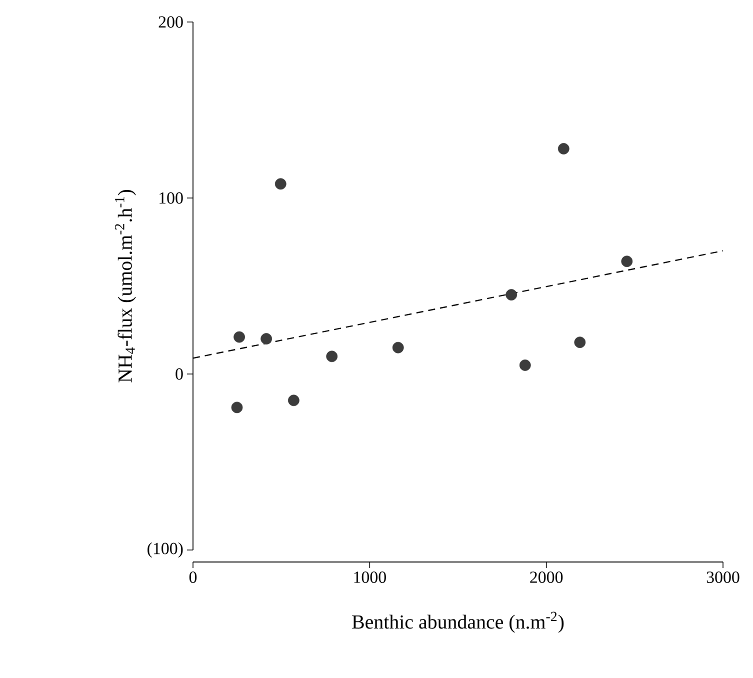 This screenshot has width=753, height=678. Describe the element at coordinates (723, 577) in the screenshot. I see `x-tick-label: 3000` at that location.